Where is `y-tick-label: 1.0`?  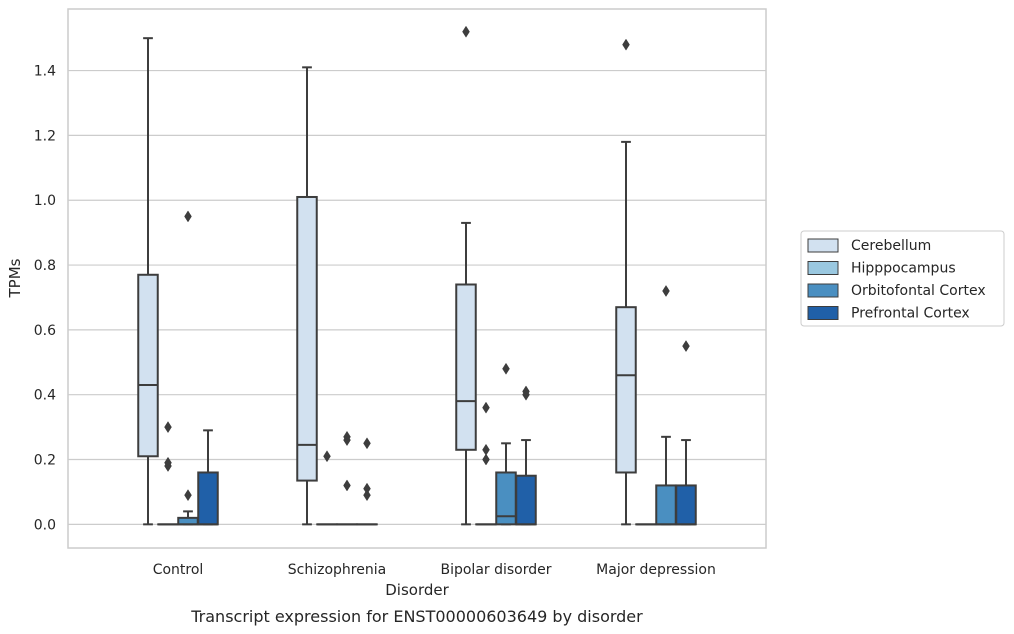 y-tick-label: 1.0 is located at coordinates (45, 201).